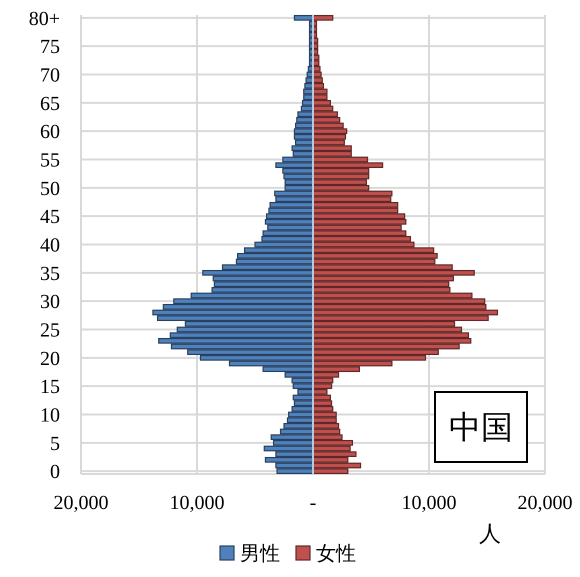 This screenshot has width=580, height=577. I want to click on x-axis-title: 人, so click(490, 533).